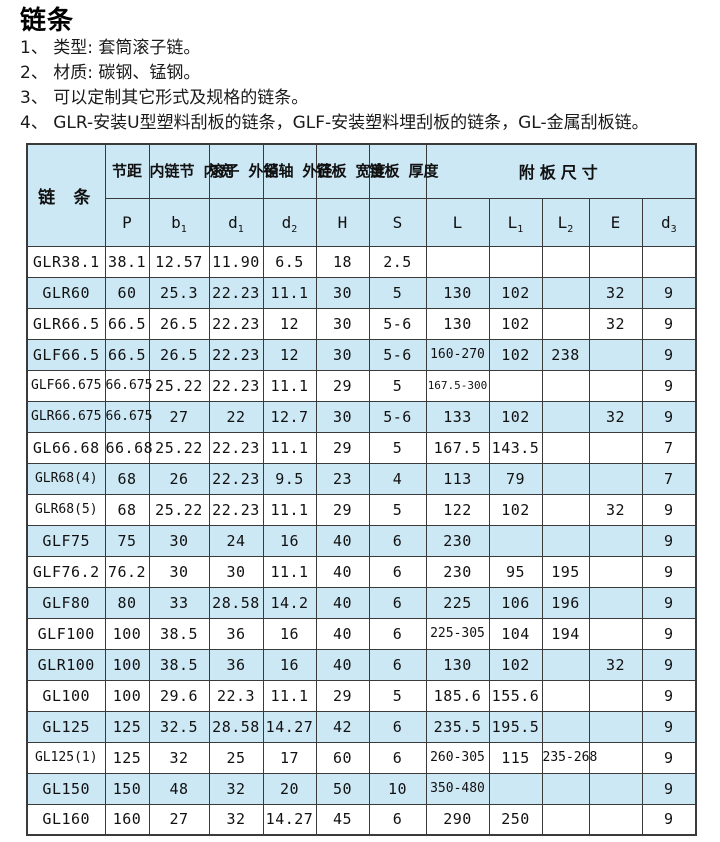 The width and height of the screenshot is (720, 842). Describe the element at coordinates (179, 726) in the screenshot. I see `value-cell: 32.5` at that location.